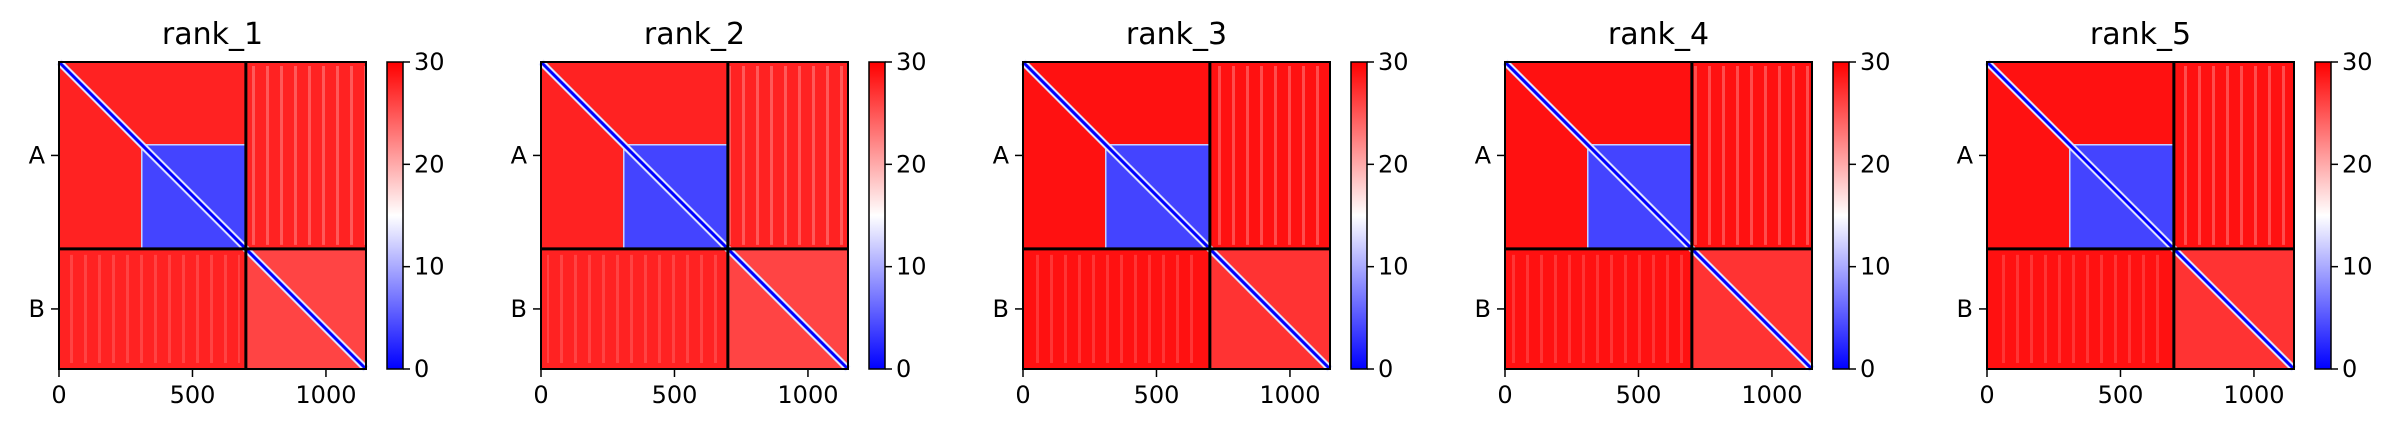 This screenshot has width=2401, height=438. What do you see at coordinates (212, 34) in the screenshot?
I see `panel-title: rank_1` at bounding box center [212, 34].